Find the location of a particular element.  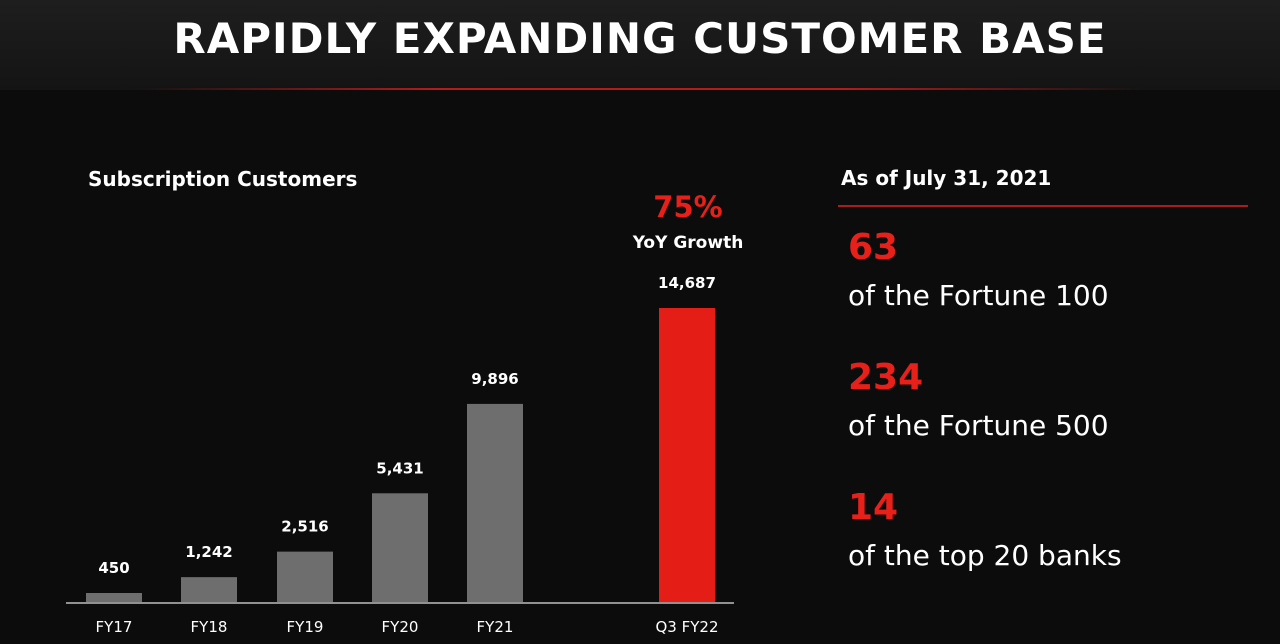

bar-value-label: 9,896 is located at coordinates (494, 379).